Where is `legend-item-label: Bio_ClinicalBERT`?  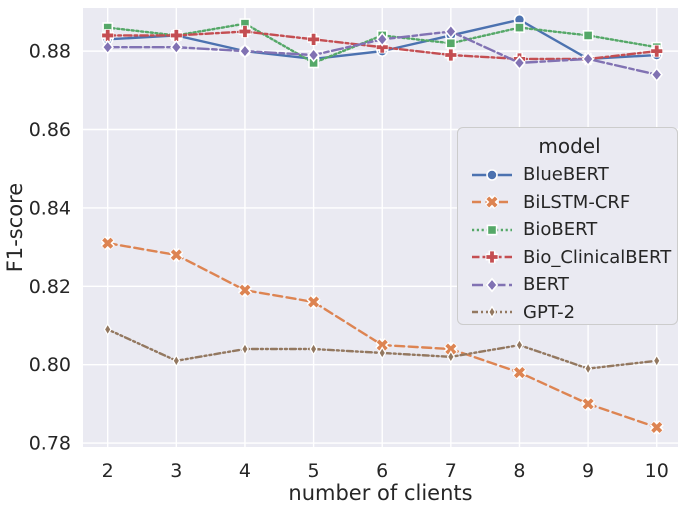
legend-item-label: Bio_ClinicalBERT is located at coordinates (597, 257).